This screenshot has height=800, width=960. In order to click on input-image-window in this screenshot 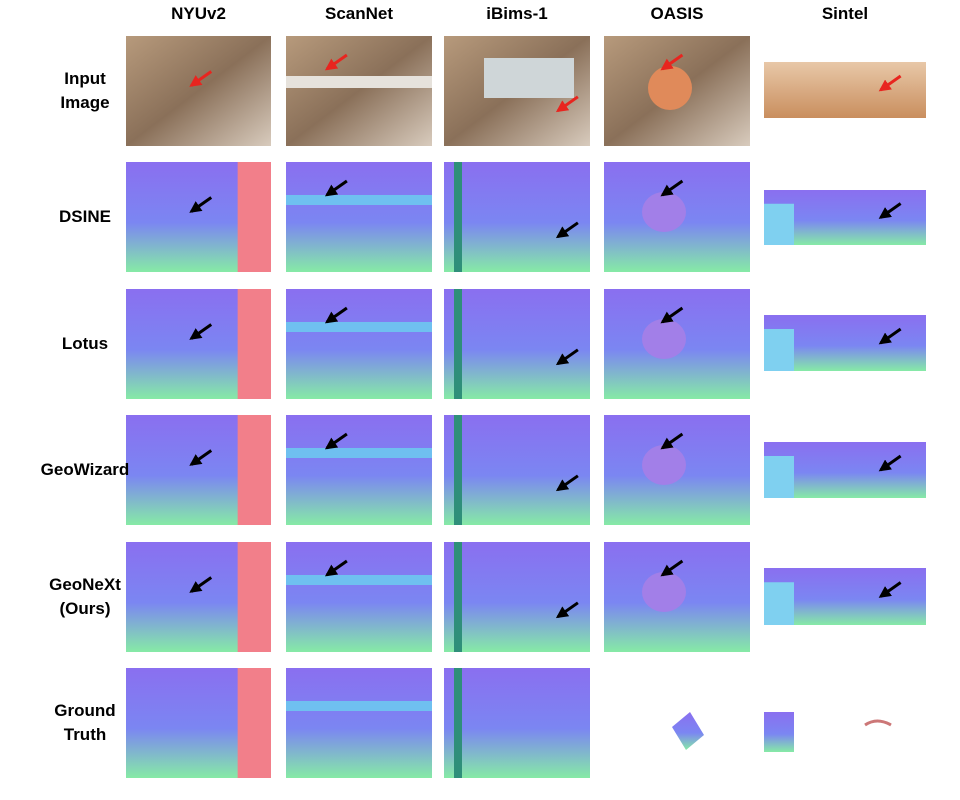, I will do `click(529, 78)`.